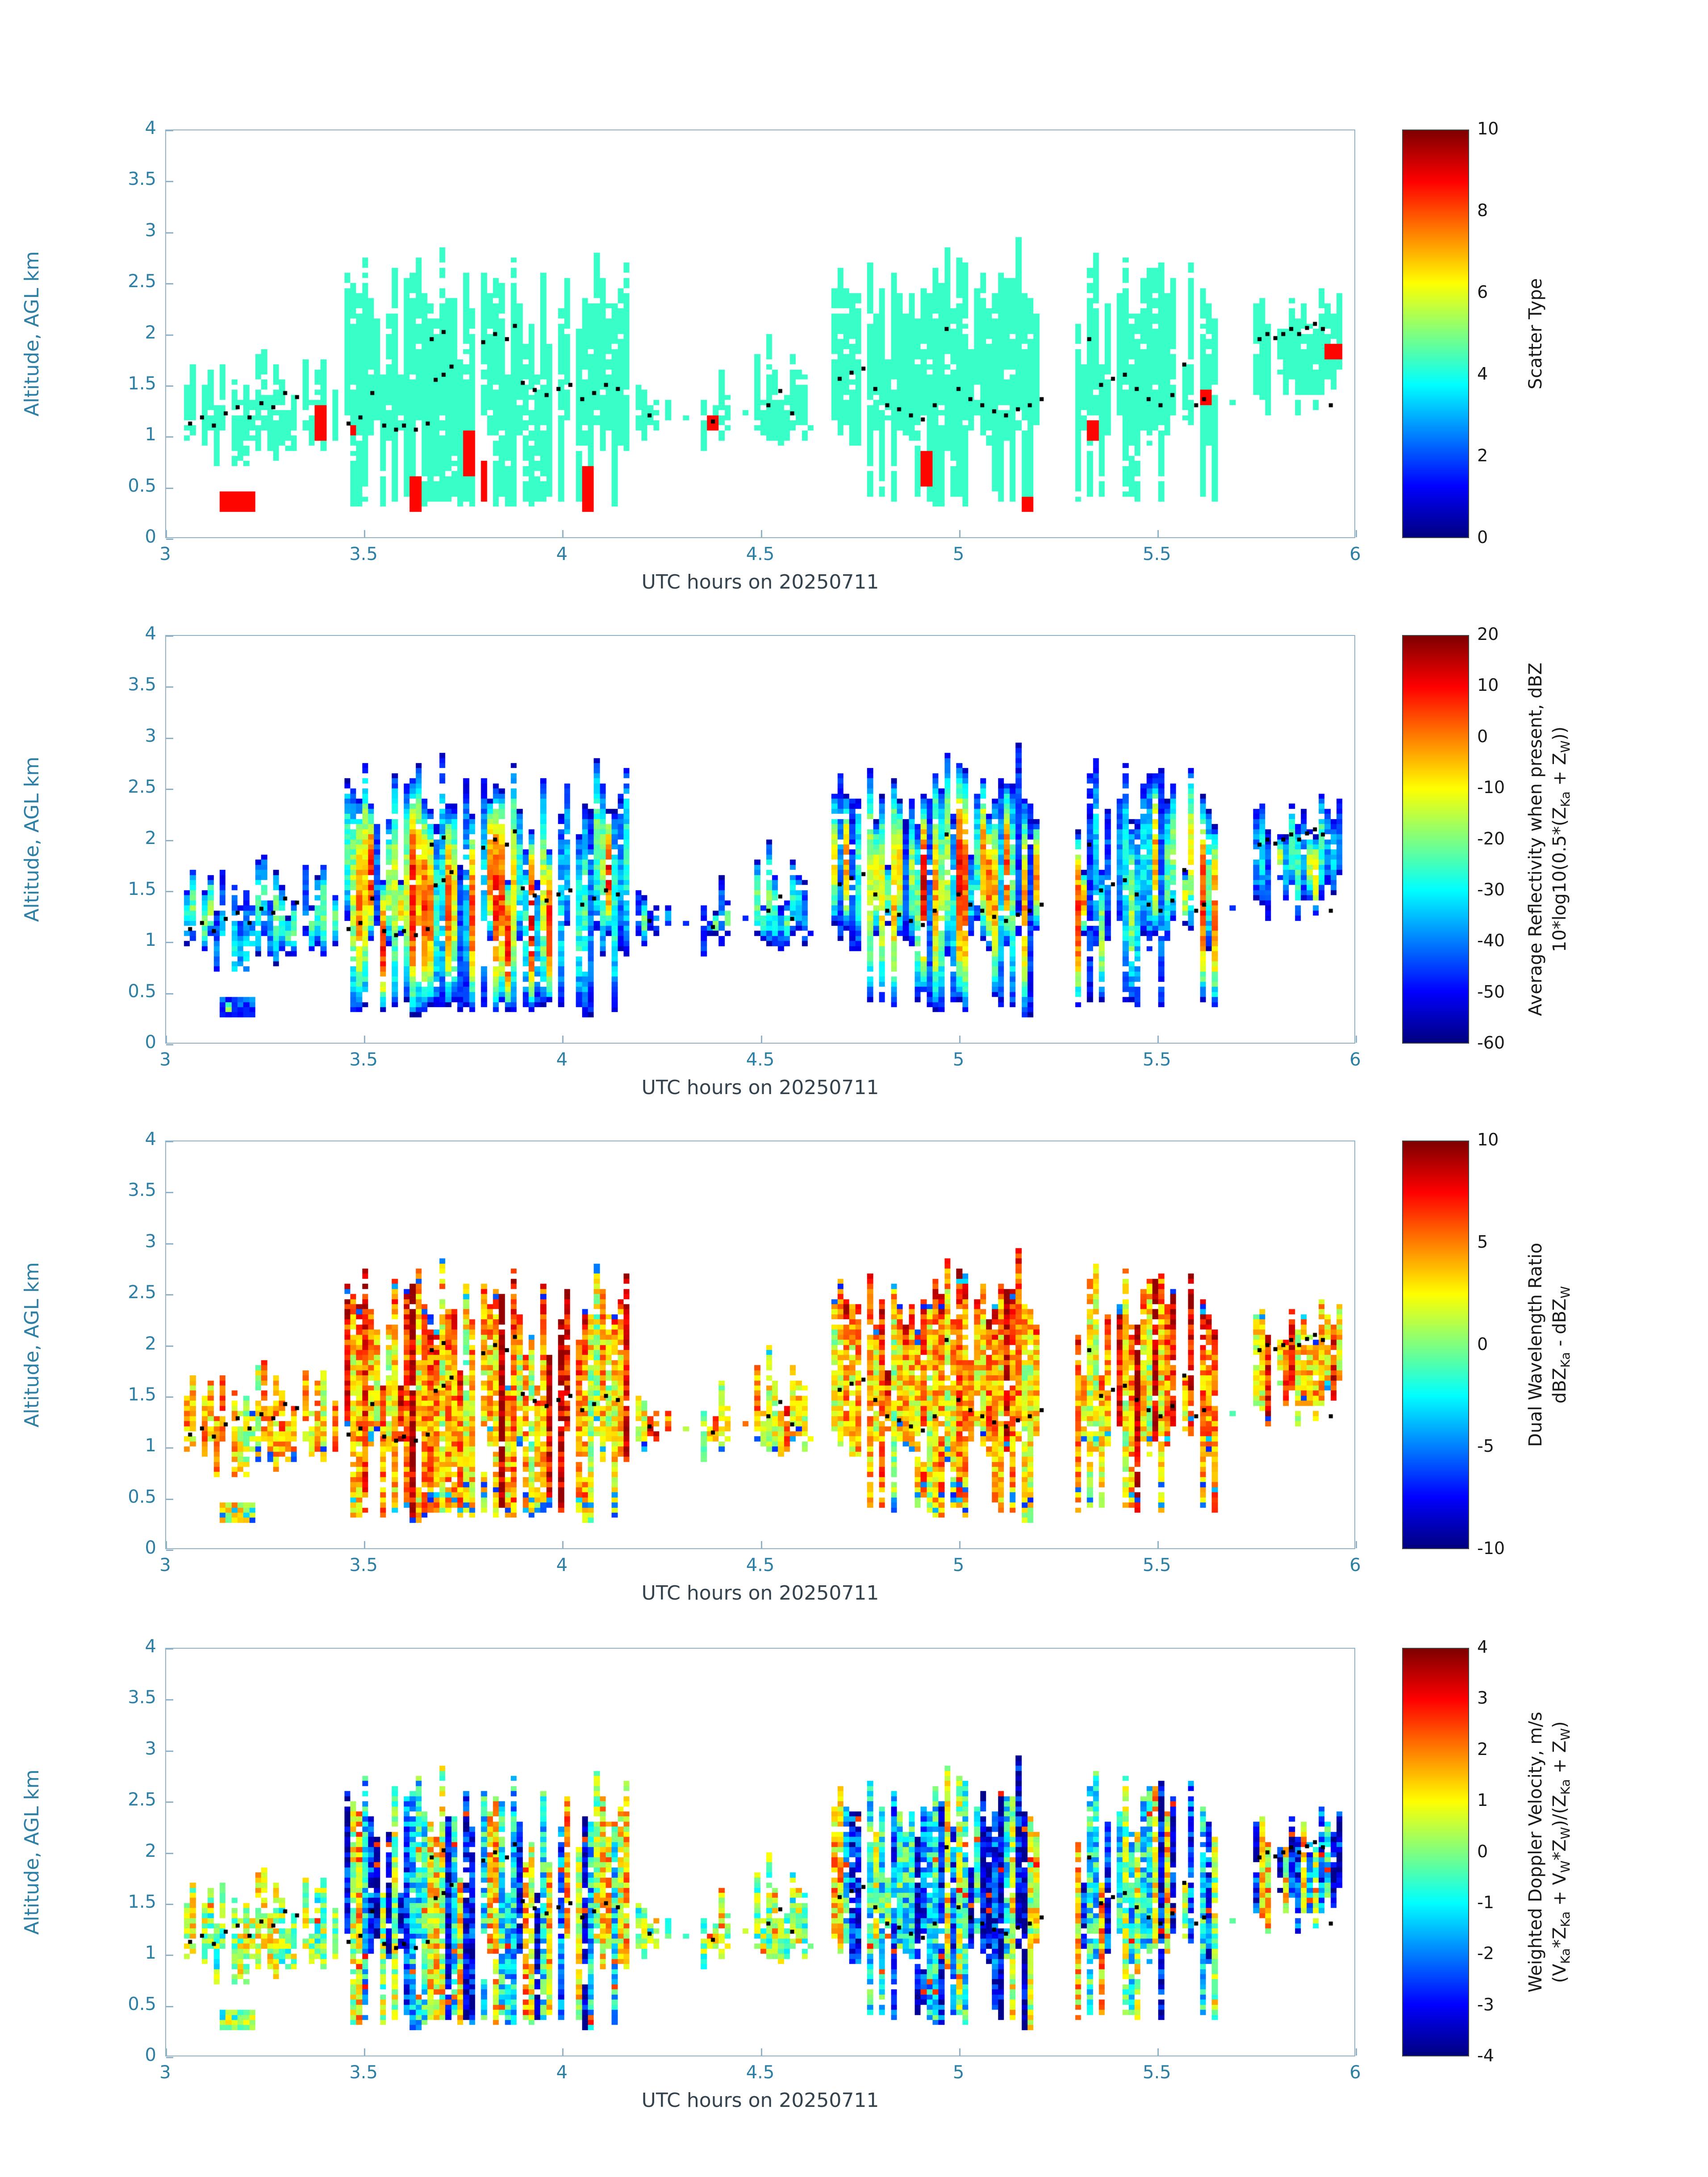  I want to click on colorbar-tick-label: 8, so click(1482, 210).